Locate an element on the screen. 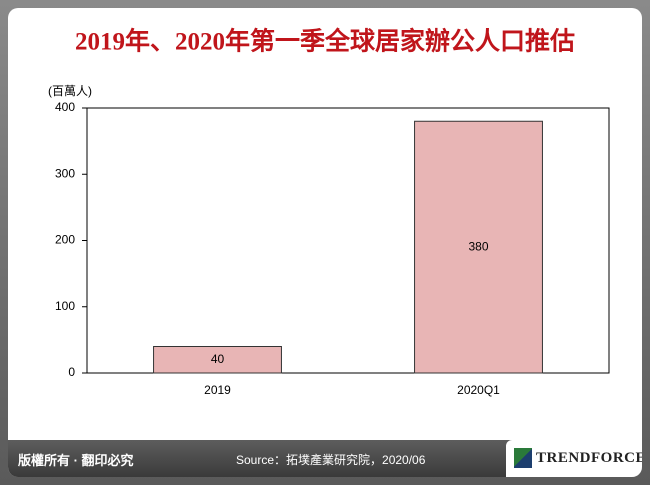  copyright: 版權所有 · 翻印必究 is located at coordinates (76, 460).